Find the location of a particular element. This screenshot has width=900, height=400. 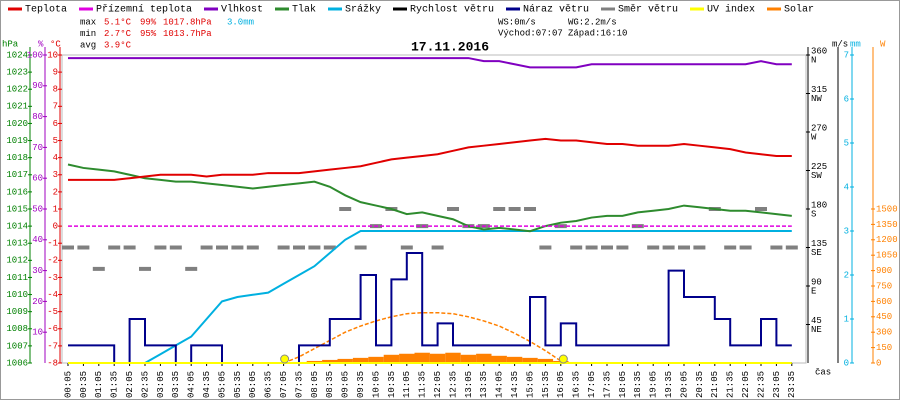

x-tick-label: 00:35 is located at coordinates (84, 384).